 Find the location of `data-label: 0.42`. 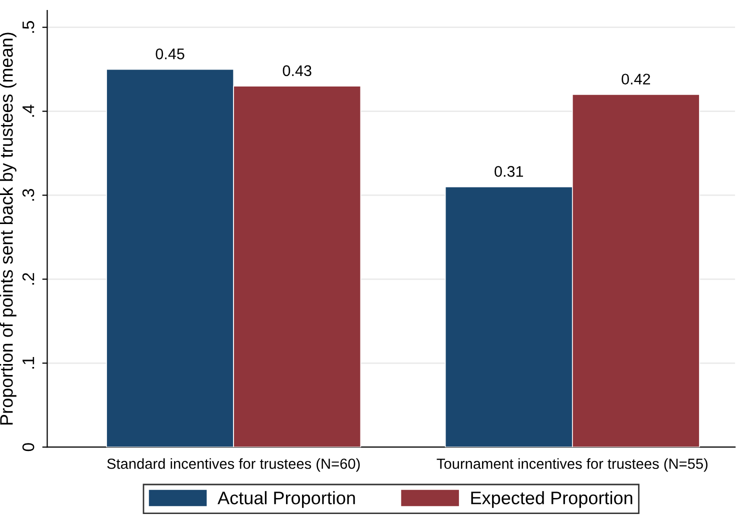

data-label: 0.42 is located at coordinates (636, 79).